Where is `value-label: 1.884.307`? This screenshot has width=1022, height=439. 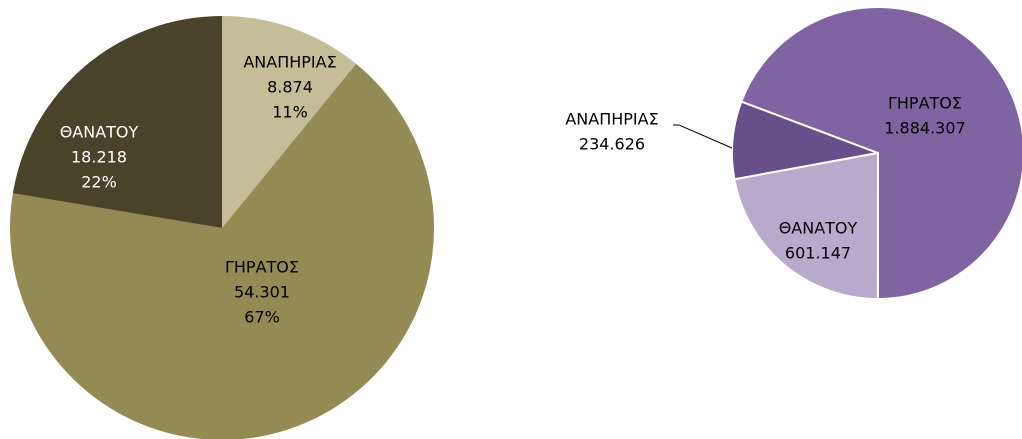
value-label: 1.884.307 is located at coordinates (924, 128).